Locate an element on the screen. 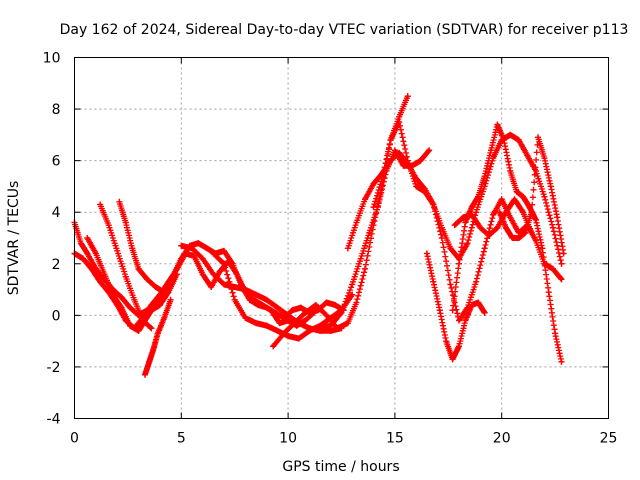 This screenshot has width=640, height=480. series-track-c is located at coordinates (132, 284).